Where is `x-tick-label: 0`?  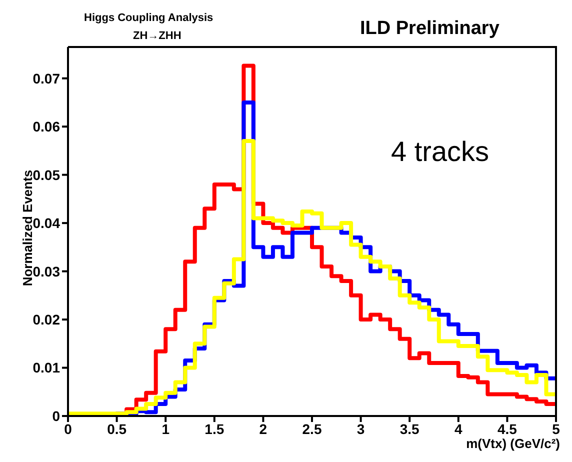
x-tick-label: 0 is located at coordinates (68, 428).